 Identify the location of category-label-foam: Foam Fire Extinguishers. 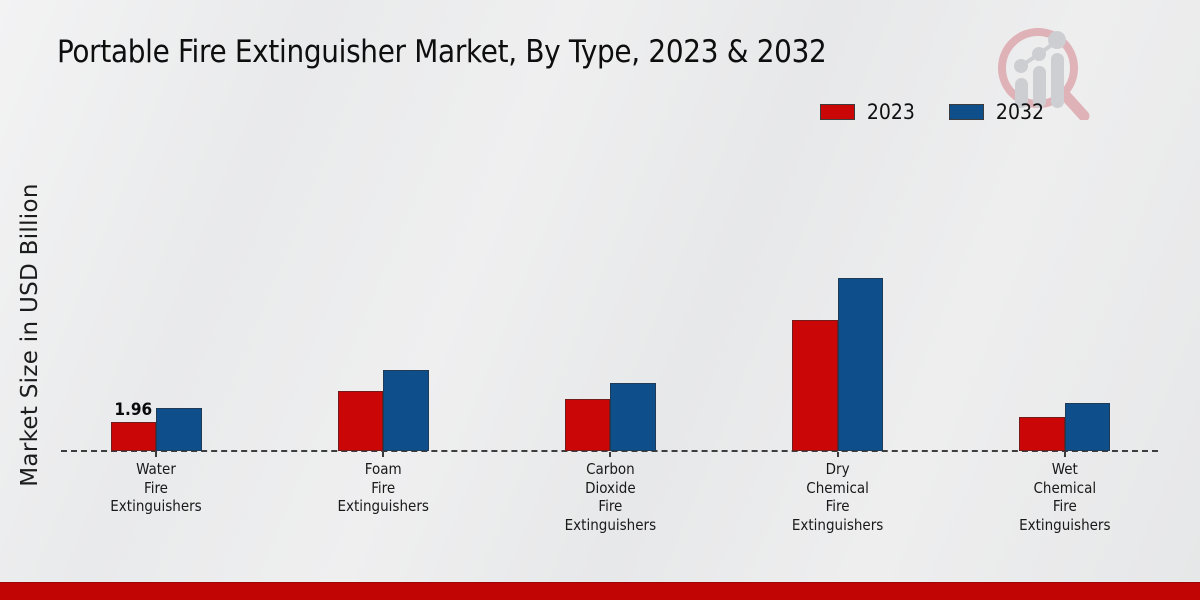
(383, 487).